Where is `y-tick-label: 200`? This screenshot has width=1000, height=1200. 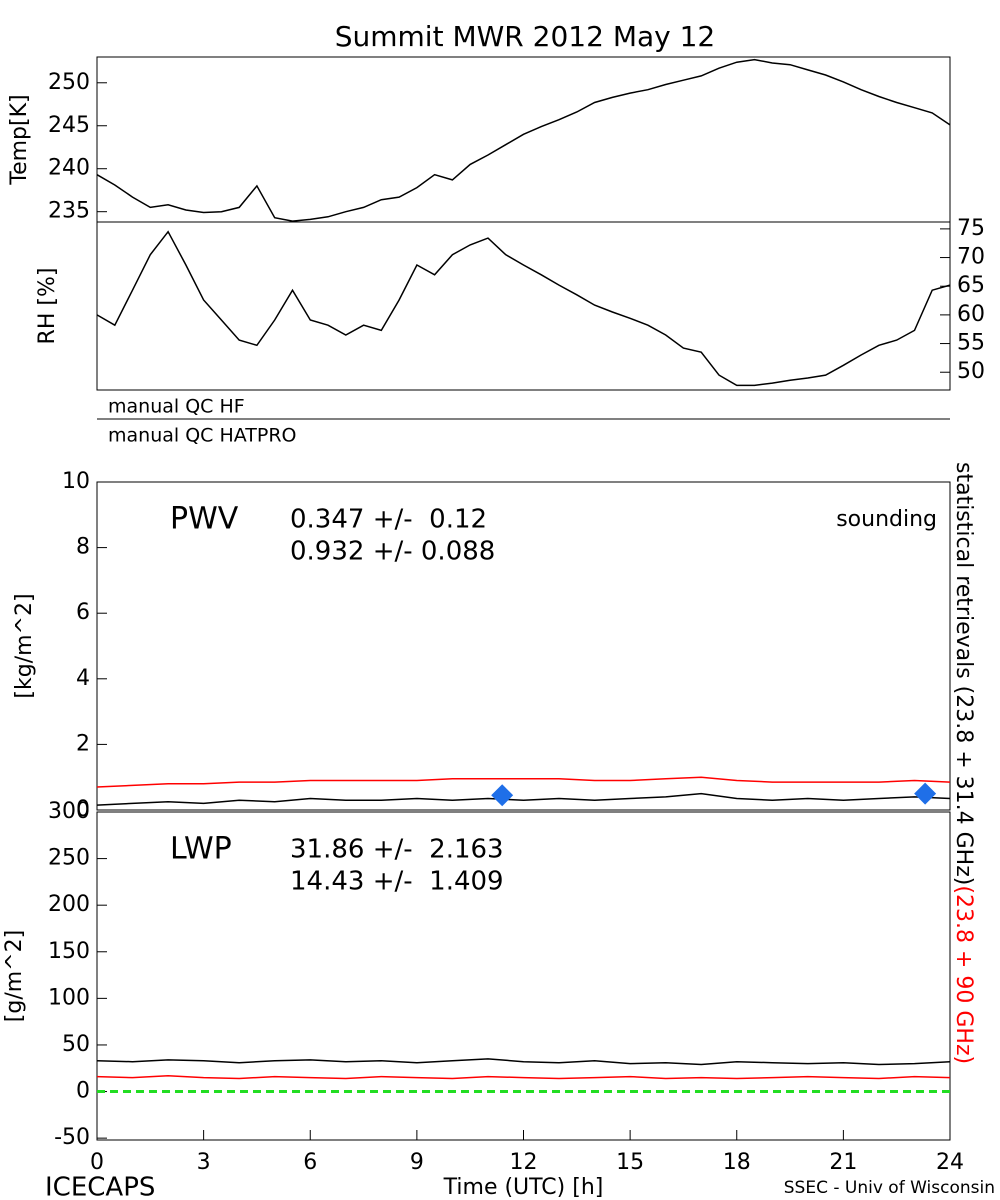 y-tick-label: 200 is located at coordinates (69, 904).